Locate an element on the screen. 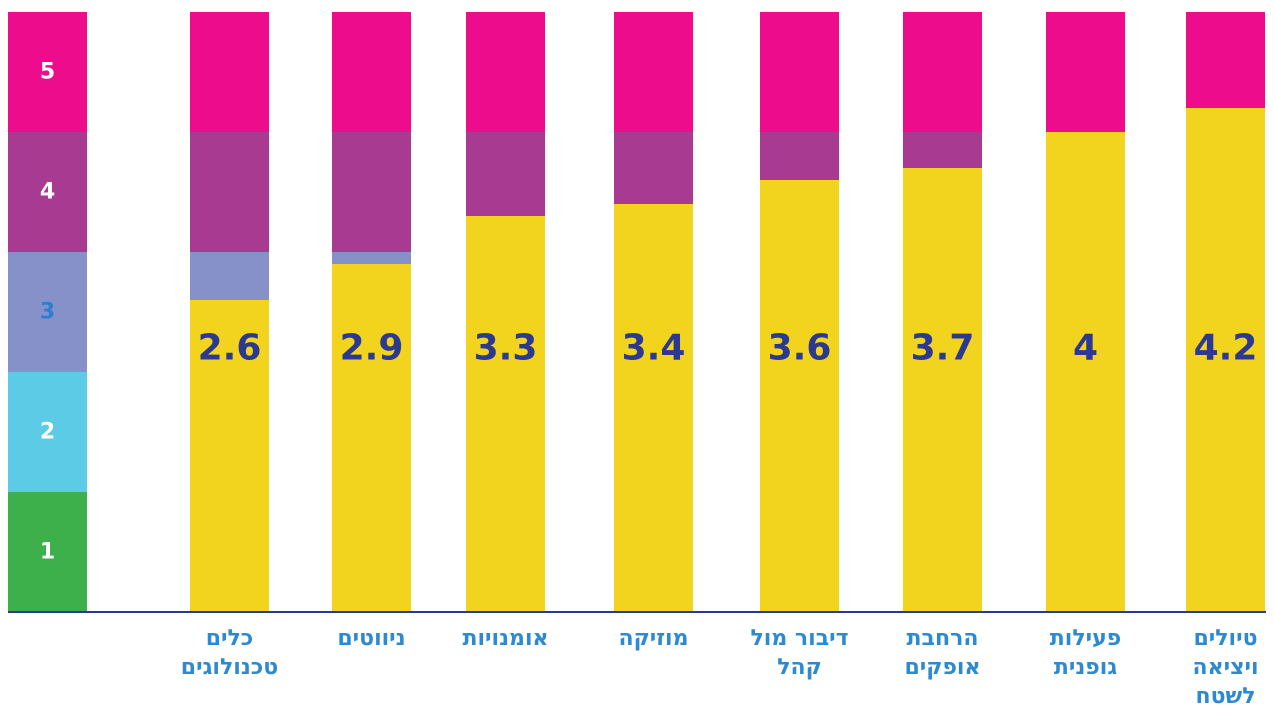  legend-label: 2 is located at coordinates (47, 432).